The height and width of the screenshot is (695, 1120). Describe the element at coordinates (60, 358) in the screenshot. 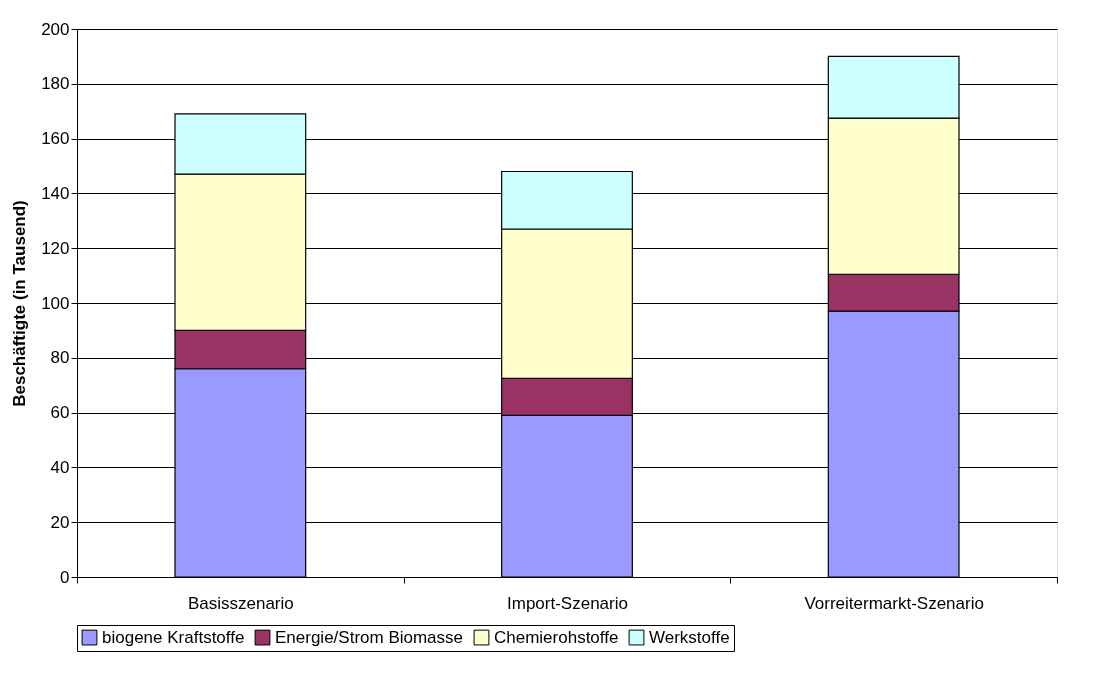

I see `y-tick-label: 80` at that location.